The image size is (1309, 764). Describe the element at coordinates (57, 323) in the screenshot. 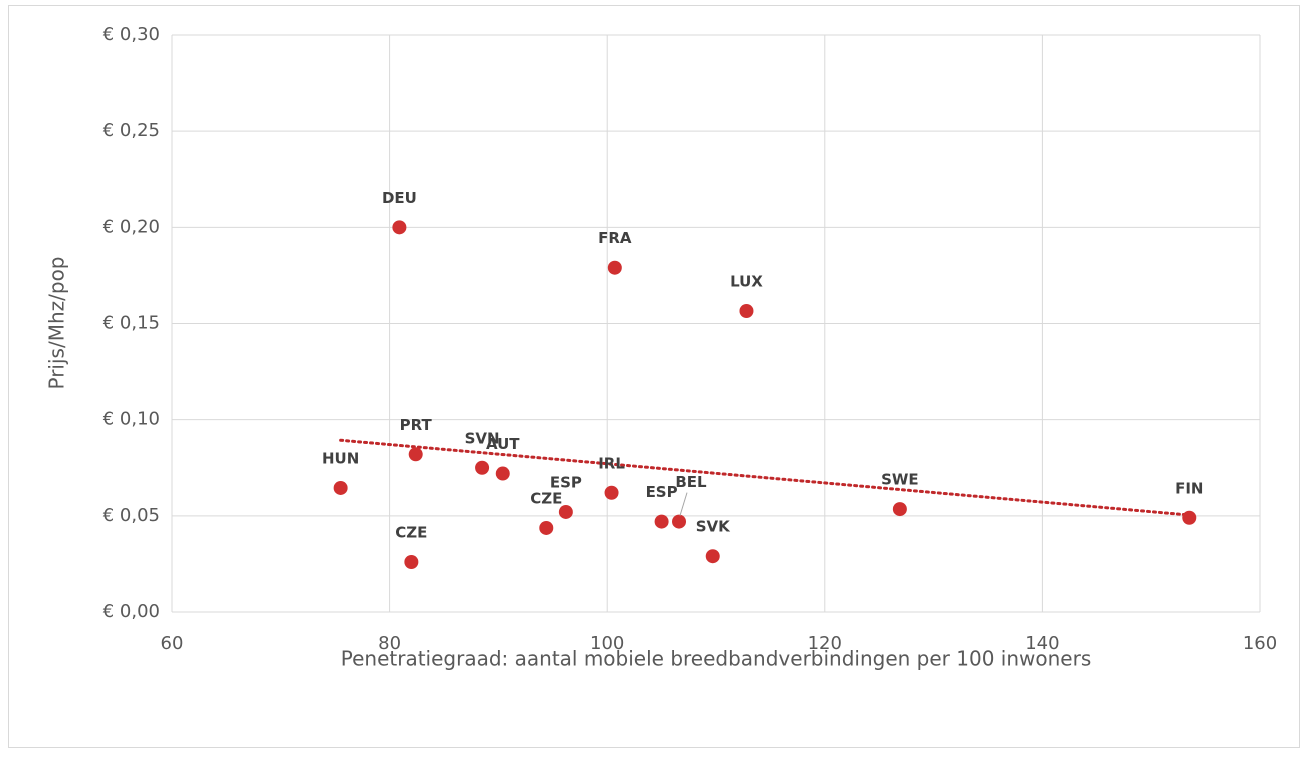

I see `y-axis-title: Prijs/Mhz/pop` at that location.